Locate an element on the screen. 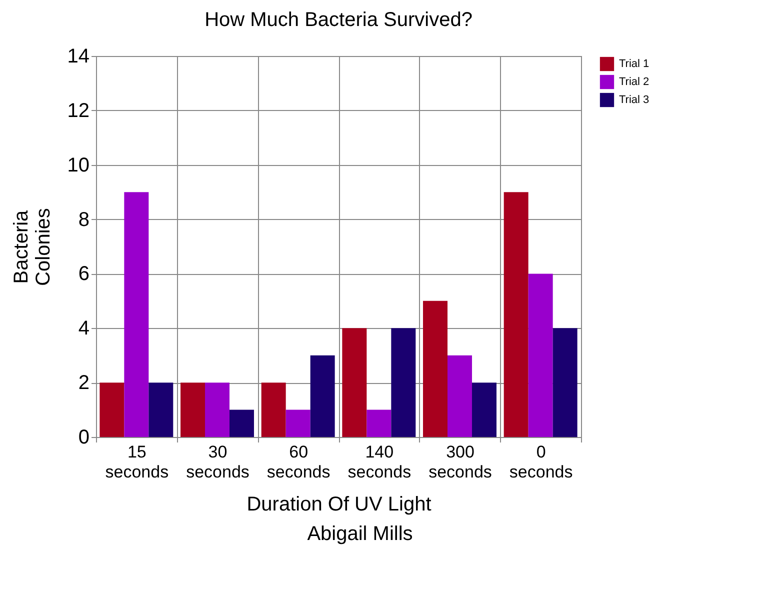 The image size is (768, 592). x-tick-label: 15 seconds is located at coordinates (137, 462).